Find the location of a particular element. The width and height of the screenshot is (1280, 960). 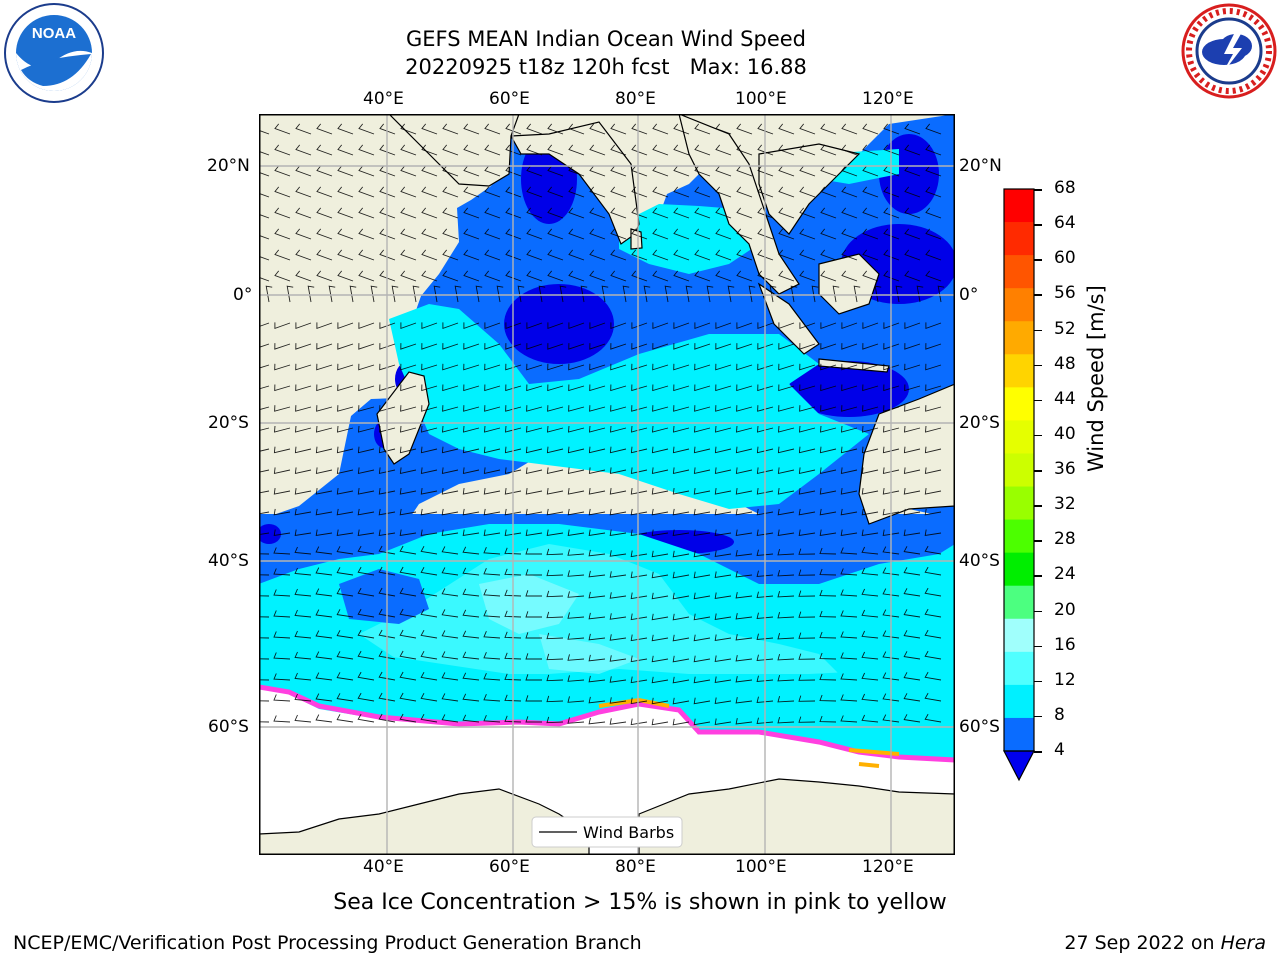

westerlies-core is located at coordinates (599, 609).